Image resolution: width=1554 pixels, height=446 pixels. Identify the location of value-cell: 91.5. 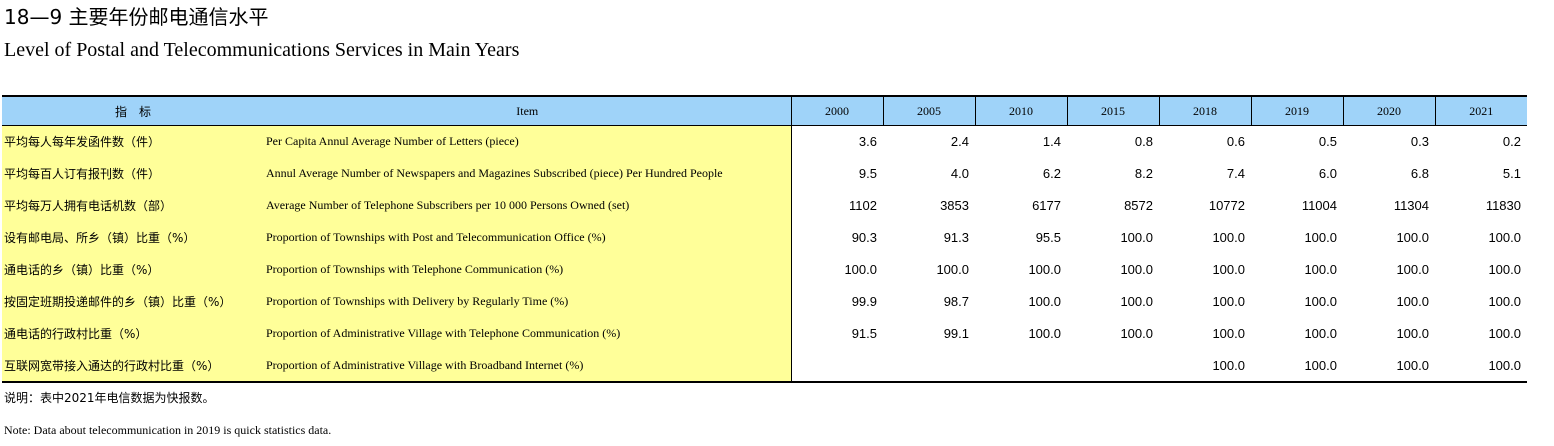
(864, 333).